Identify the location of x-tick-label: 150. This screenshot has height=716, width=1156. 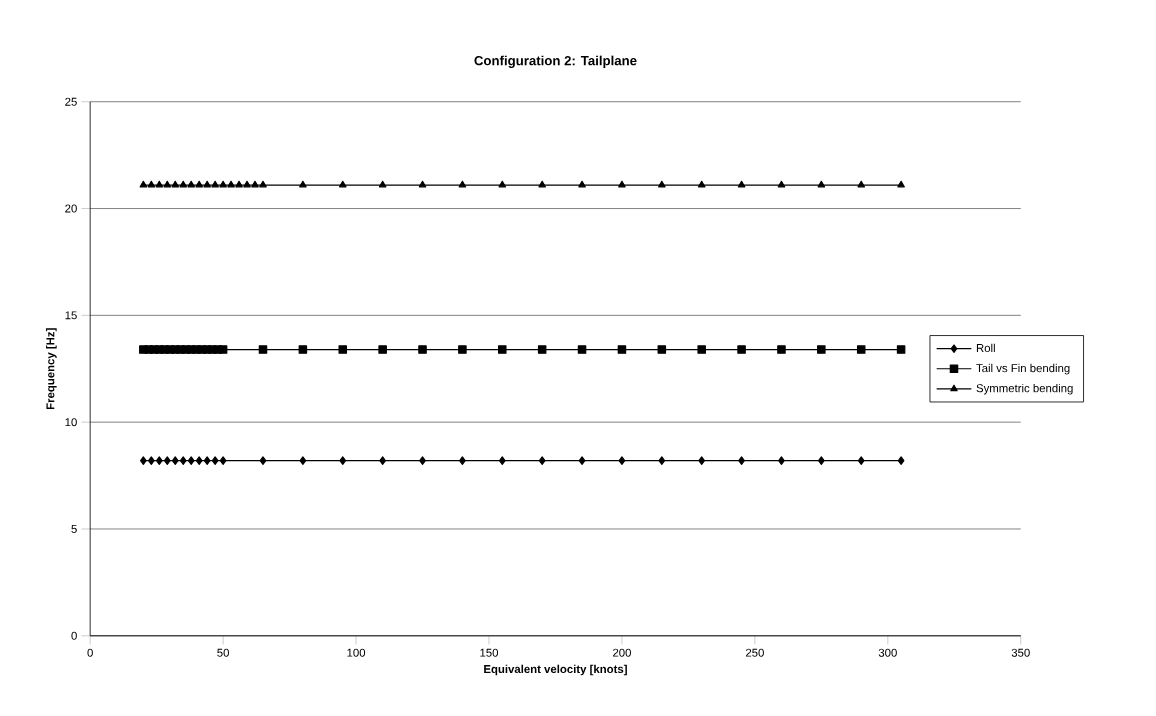
(489, 652).